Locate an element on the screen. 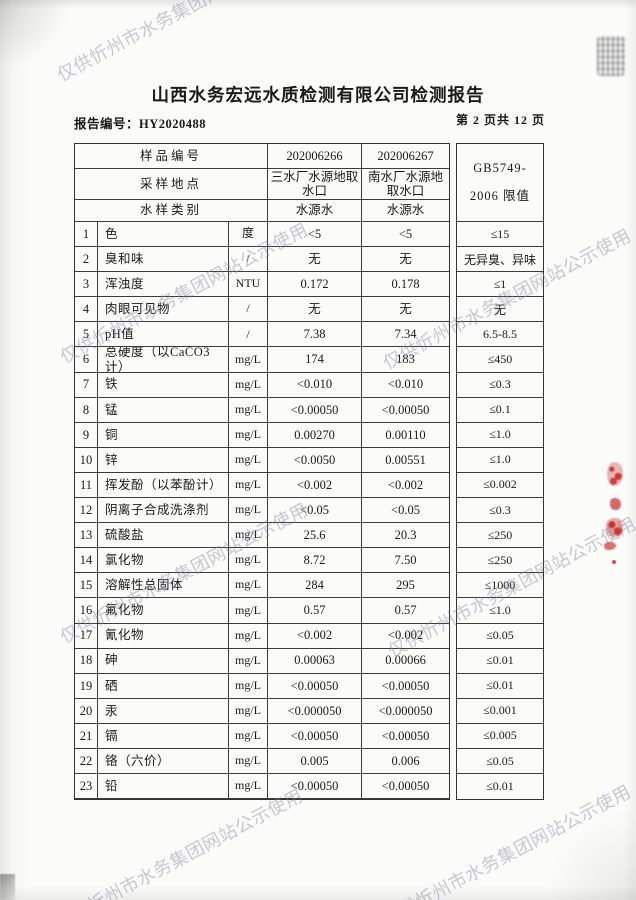 This screenshot has width=636, height=900. value-sample1: 无 is located at coordinates (315, 310).